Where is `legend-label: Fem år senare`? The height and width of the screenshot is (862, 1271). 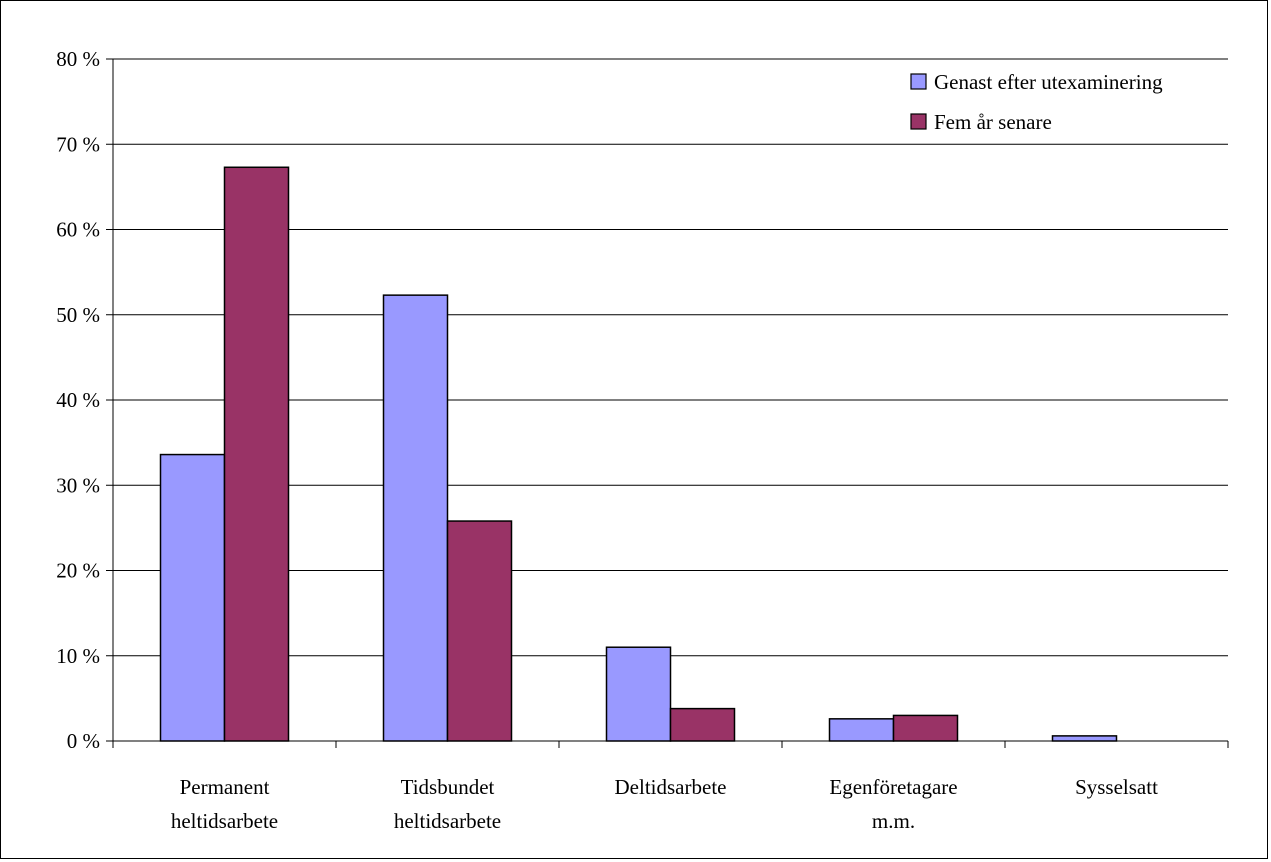 legend-label: Fem år senare is located at coordinates (993, 122).